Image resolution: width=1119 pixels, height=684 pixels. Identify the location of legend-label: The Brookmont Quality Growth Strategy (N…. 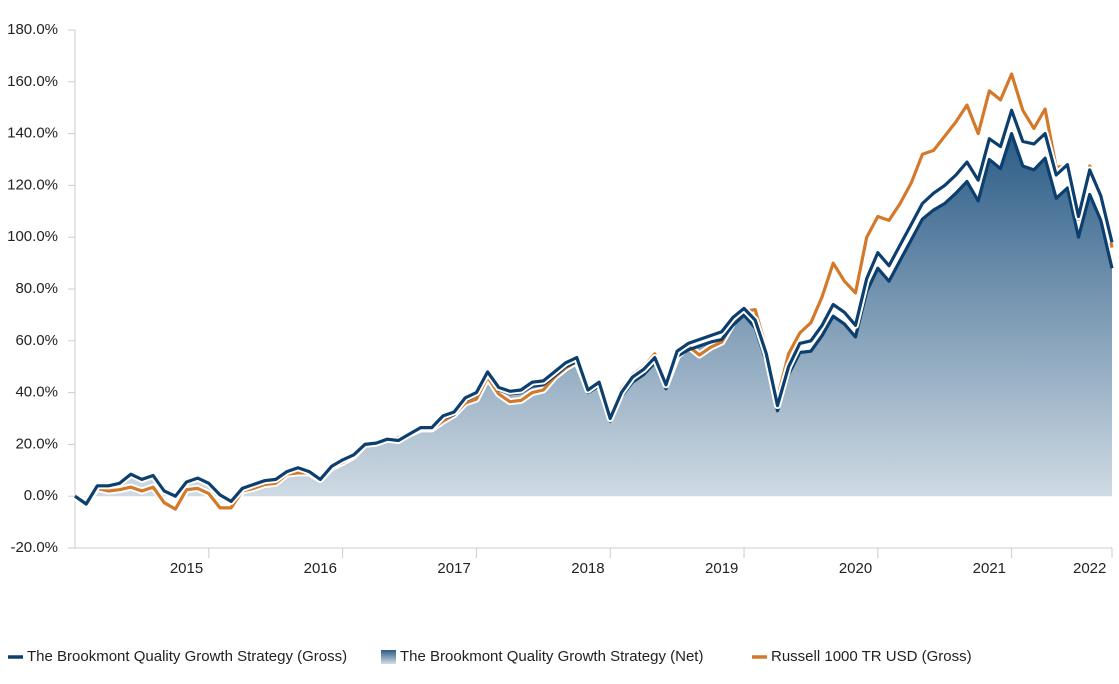
(551, 656).